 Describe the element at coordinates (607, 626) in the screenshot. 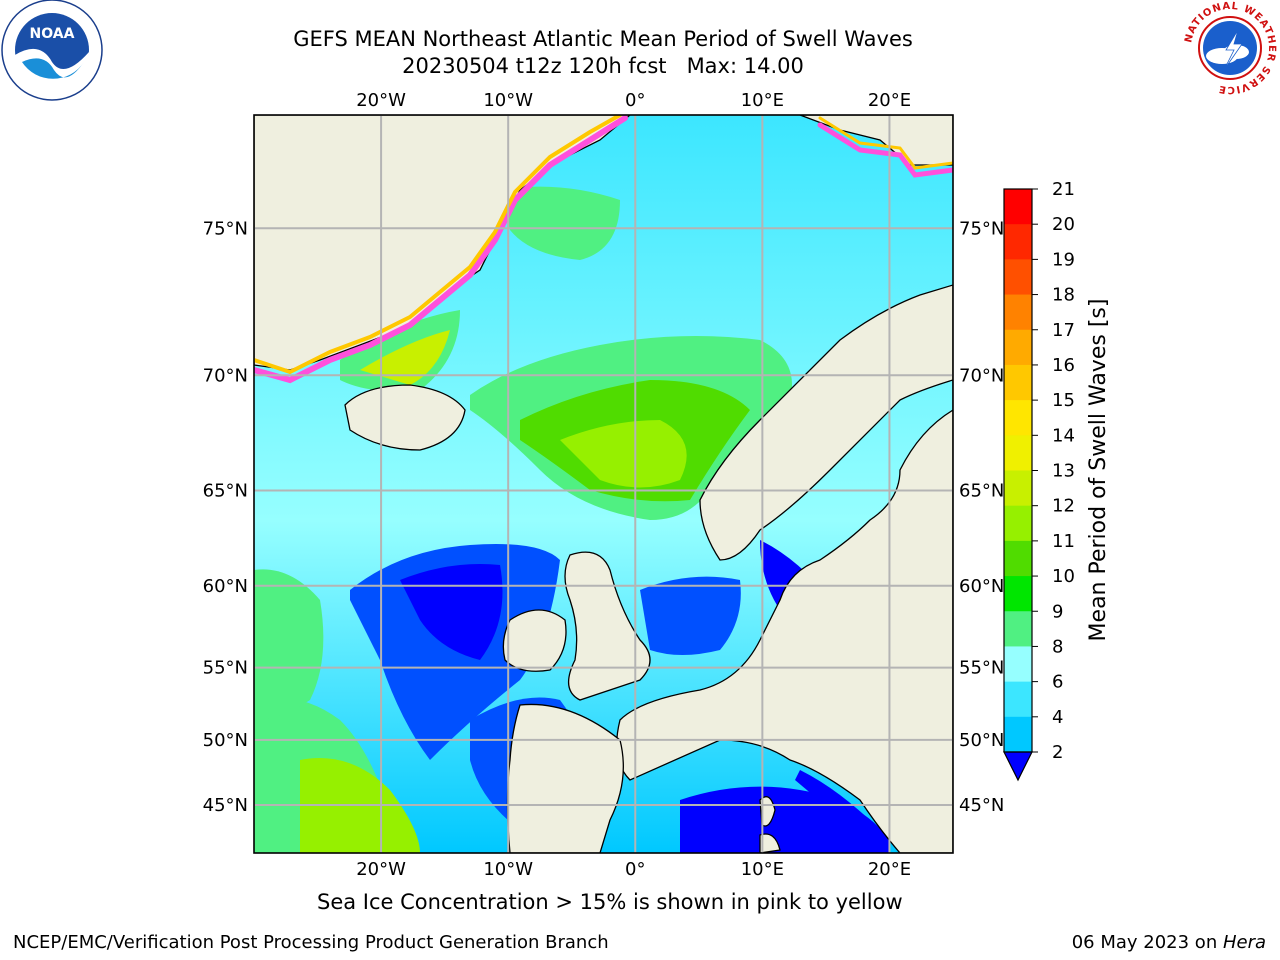

I see `land-britain` at that location.